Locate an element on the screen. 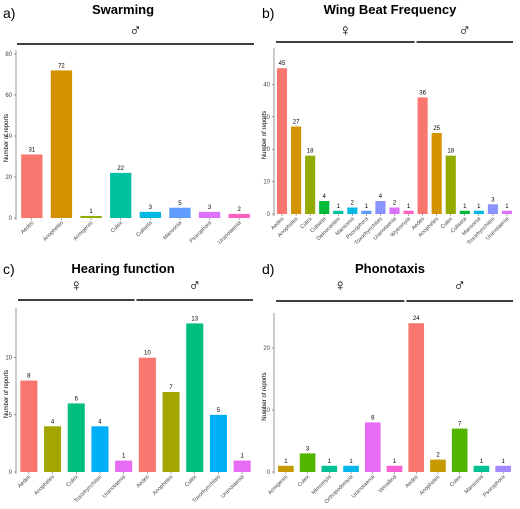  bar-value-label: 10 is located at coordinates (147, 354).